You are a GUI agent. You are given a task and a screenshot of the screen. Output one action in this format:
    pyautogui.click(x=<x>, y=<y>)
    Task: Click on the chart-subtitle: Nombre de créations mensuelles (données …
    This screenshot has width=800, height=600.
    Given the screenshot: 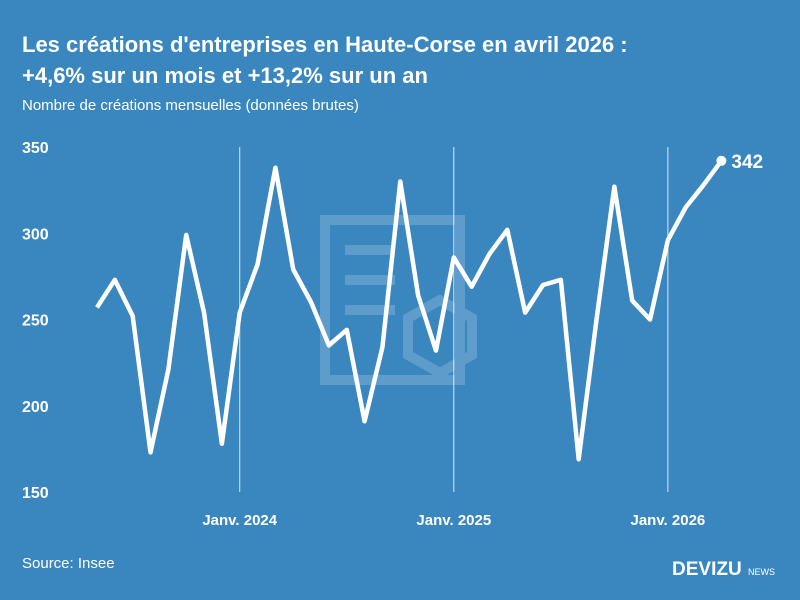 What is the action you would take?
    pyautogui.click(x=190, y=105)
    